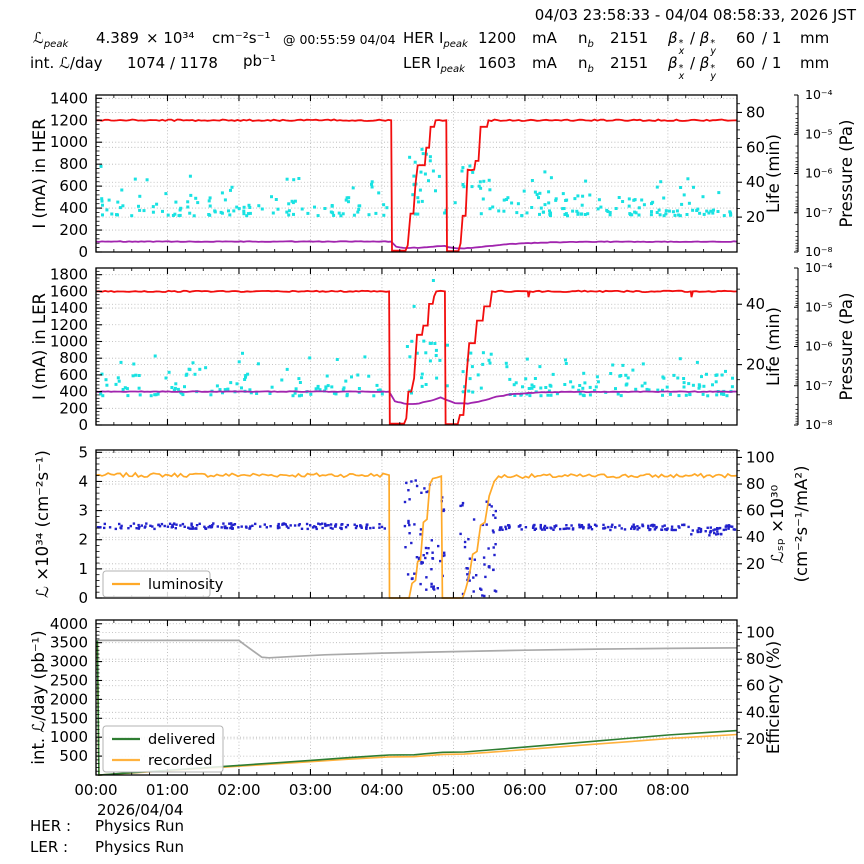  What do you see at coordinates (181, 740) in the screenshot?
I see `svg-text: delivered` at bounding box center [181, 740].